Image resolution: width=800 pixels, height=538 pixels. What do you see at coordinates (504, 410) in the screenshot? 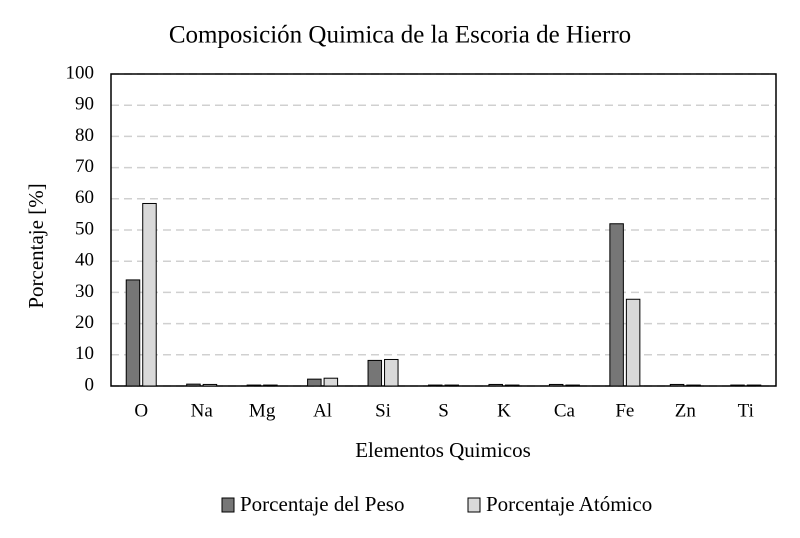
I see `x-tick-label: K` at bounding box center [504, 410].